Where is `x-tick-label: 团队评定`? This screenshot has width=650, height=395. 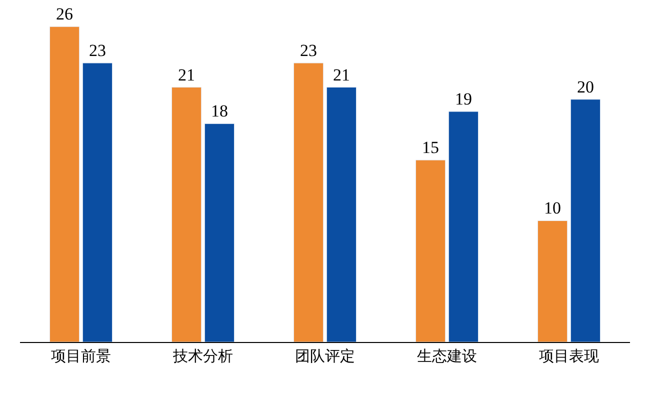
x-tick-label: 团队评定 is located at coordinates (325, 356).